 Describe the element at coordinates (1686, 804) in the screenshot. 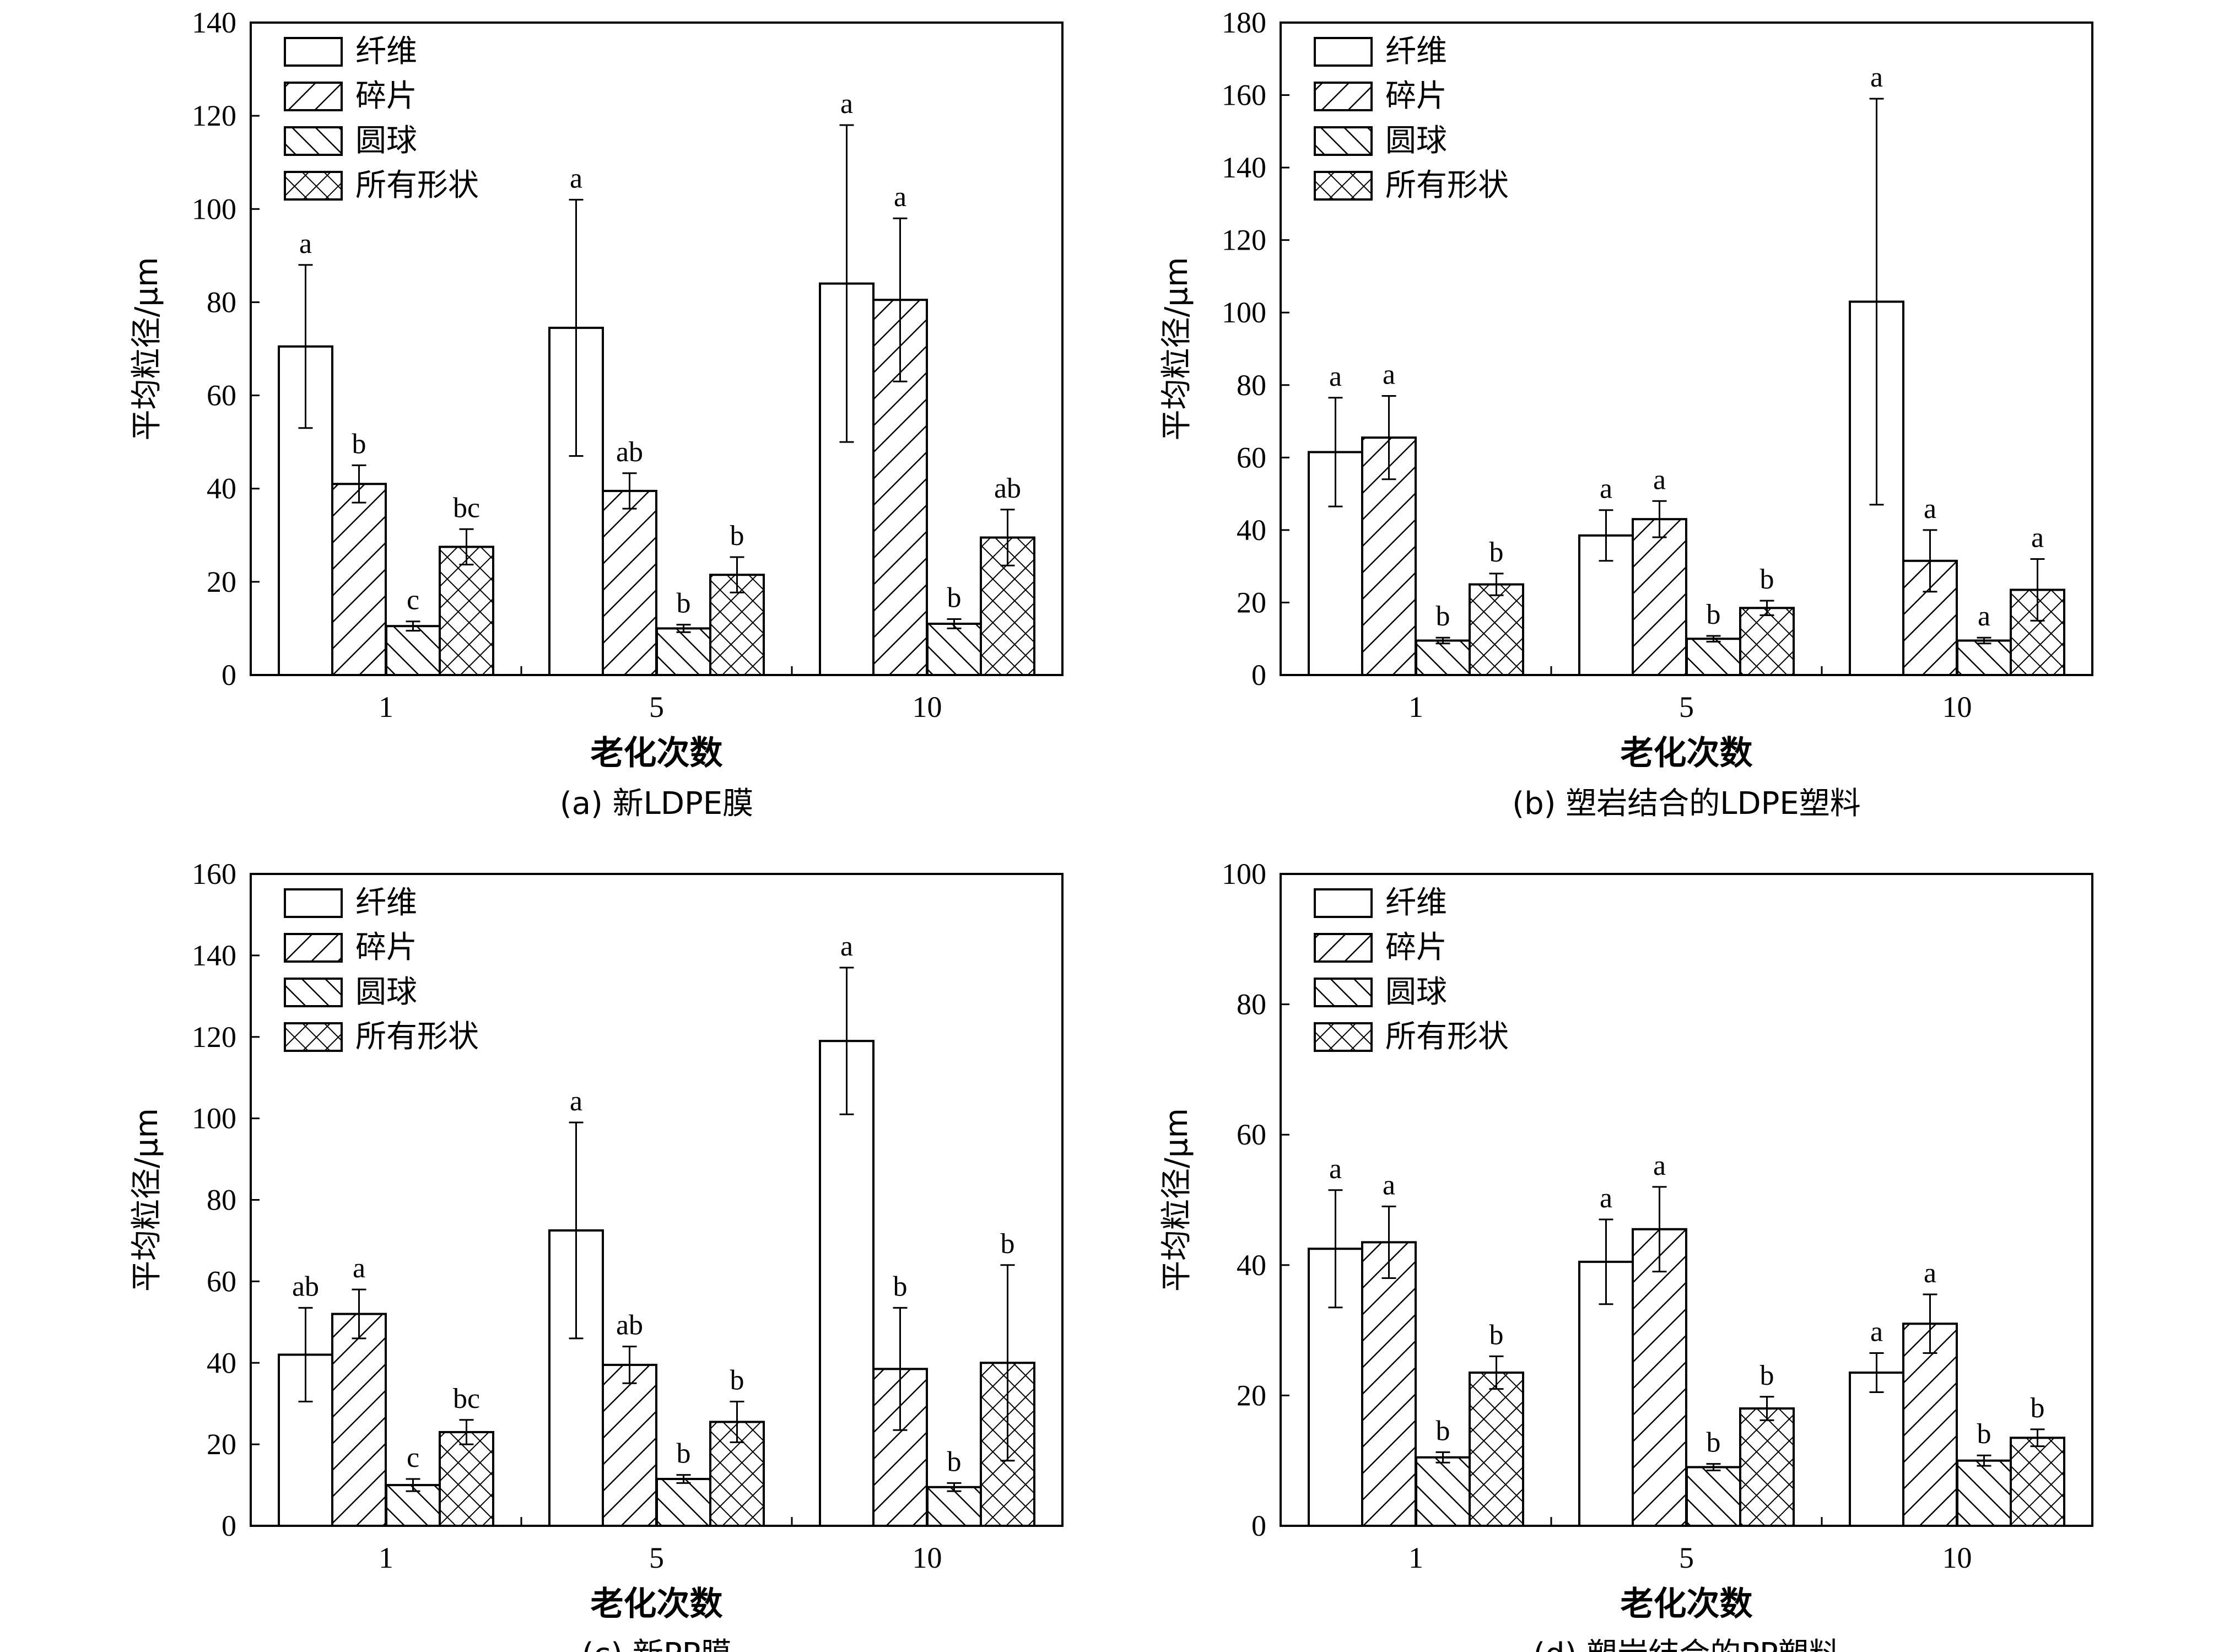

I see `panel-caption: (b) 塑岩结合的LDPE塑料` at that location.